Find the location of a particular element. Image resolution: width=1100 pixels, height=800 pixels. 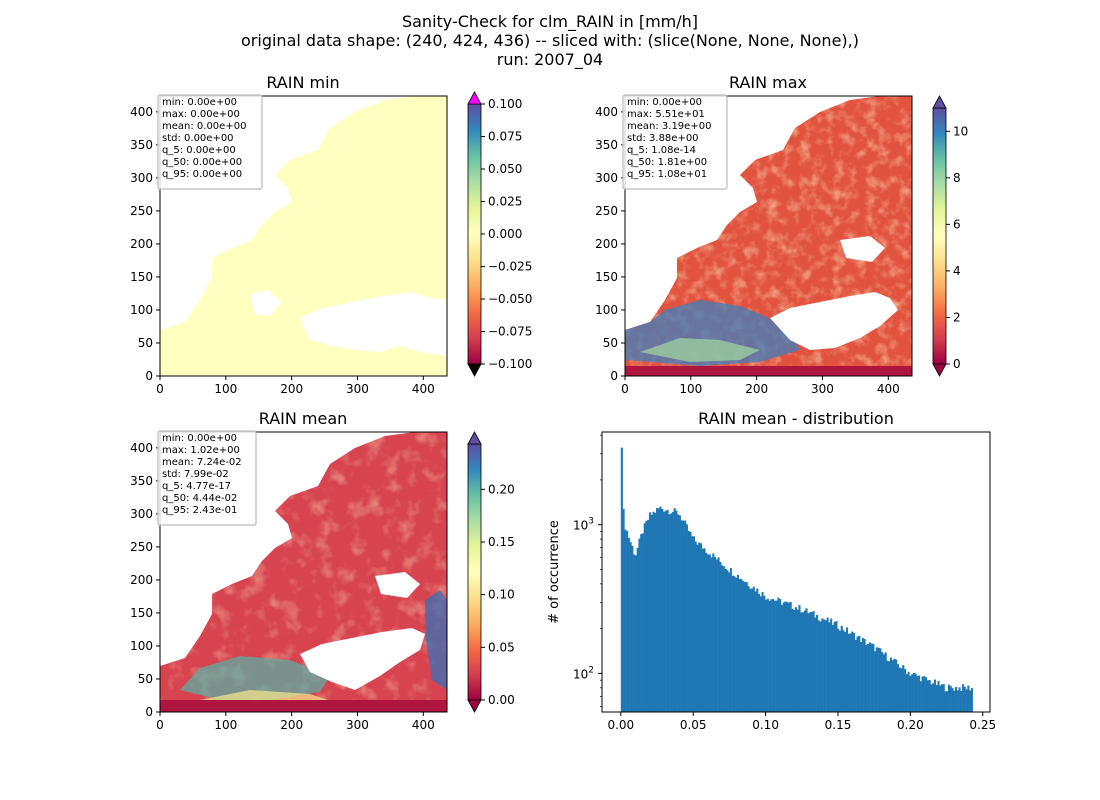

rain-min-ytick-label: 400 is located at coordinates (141, 112).